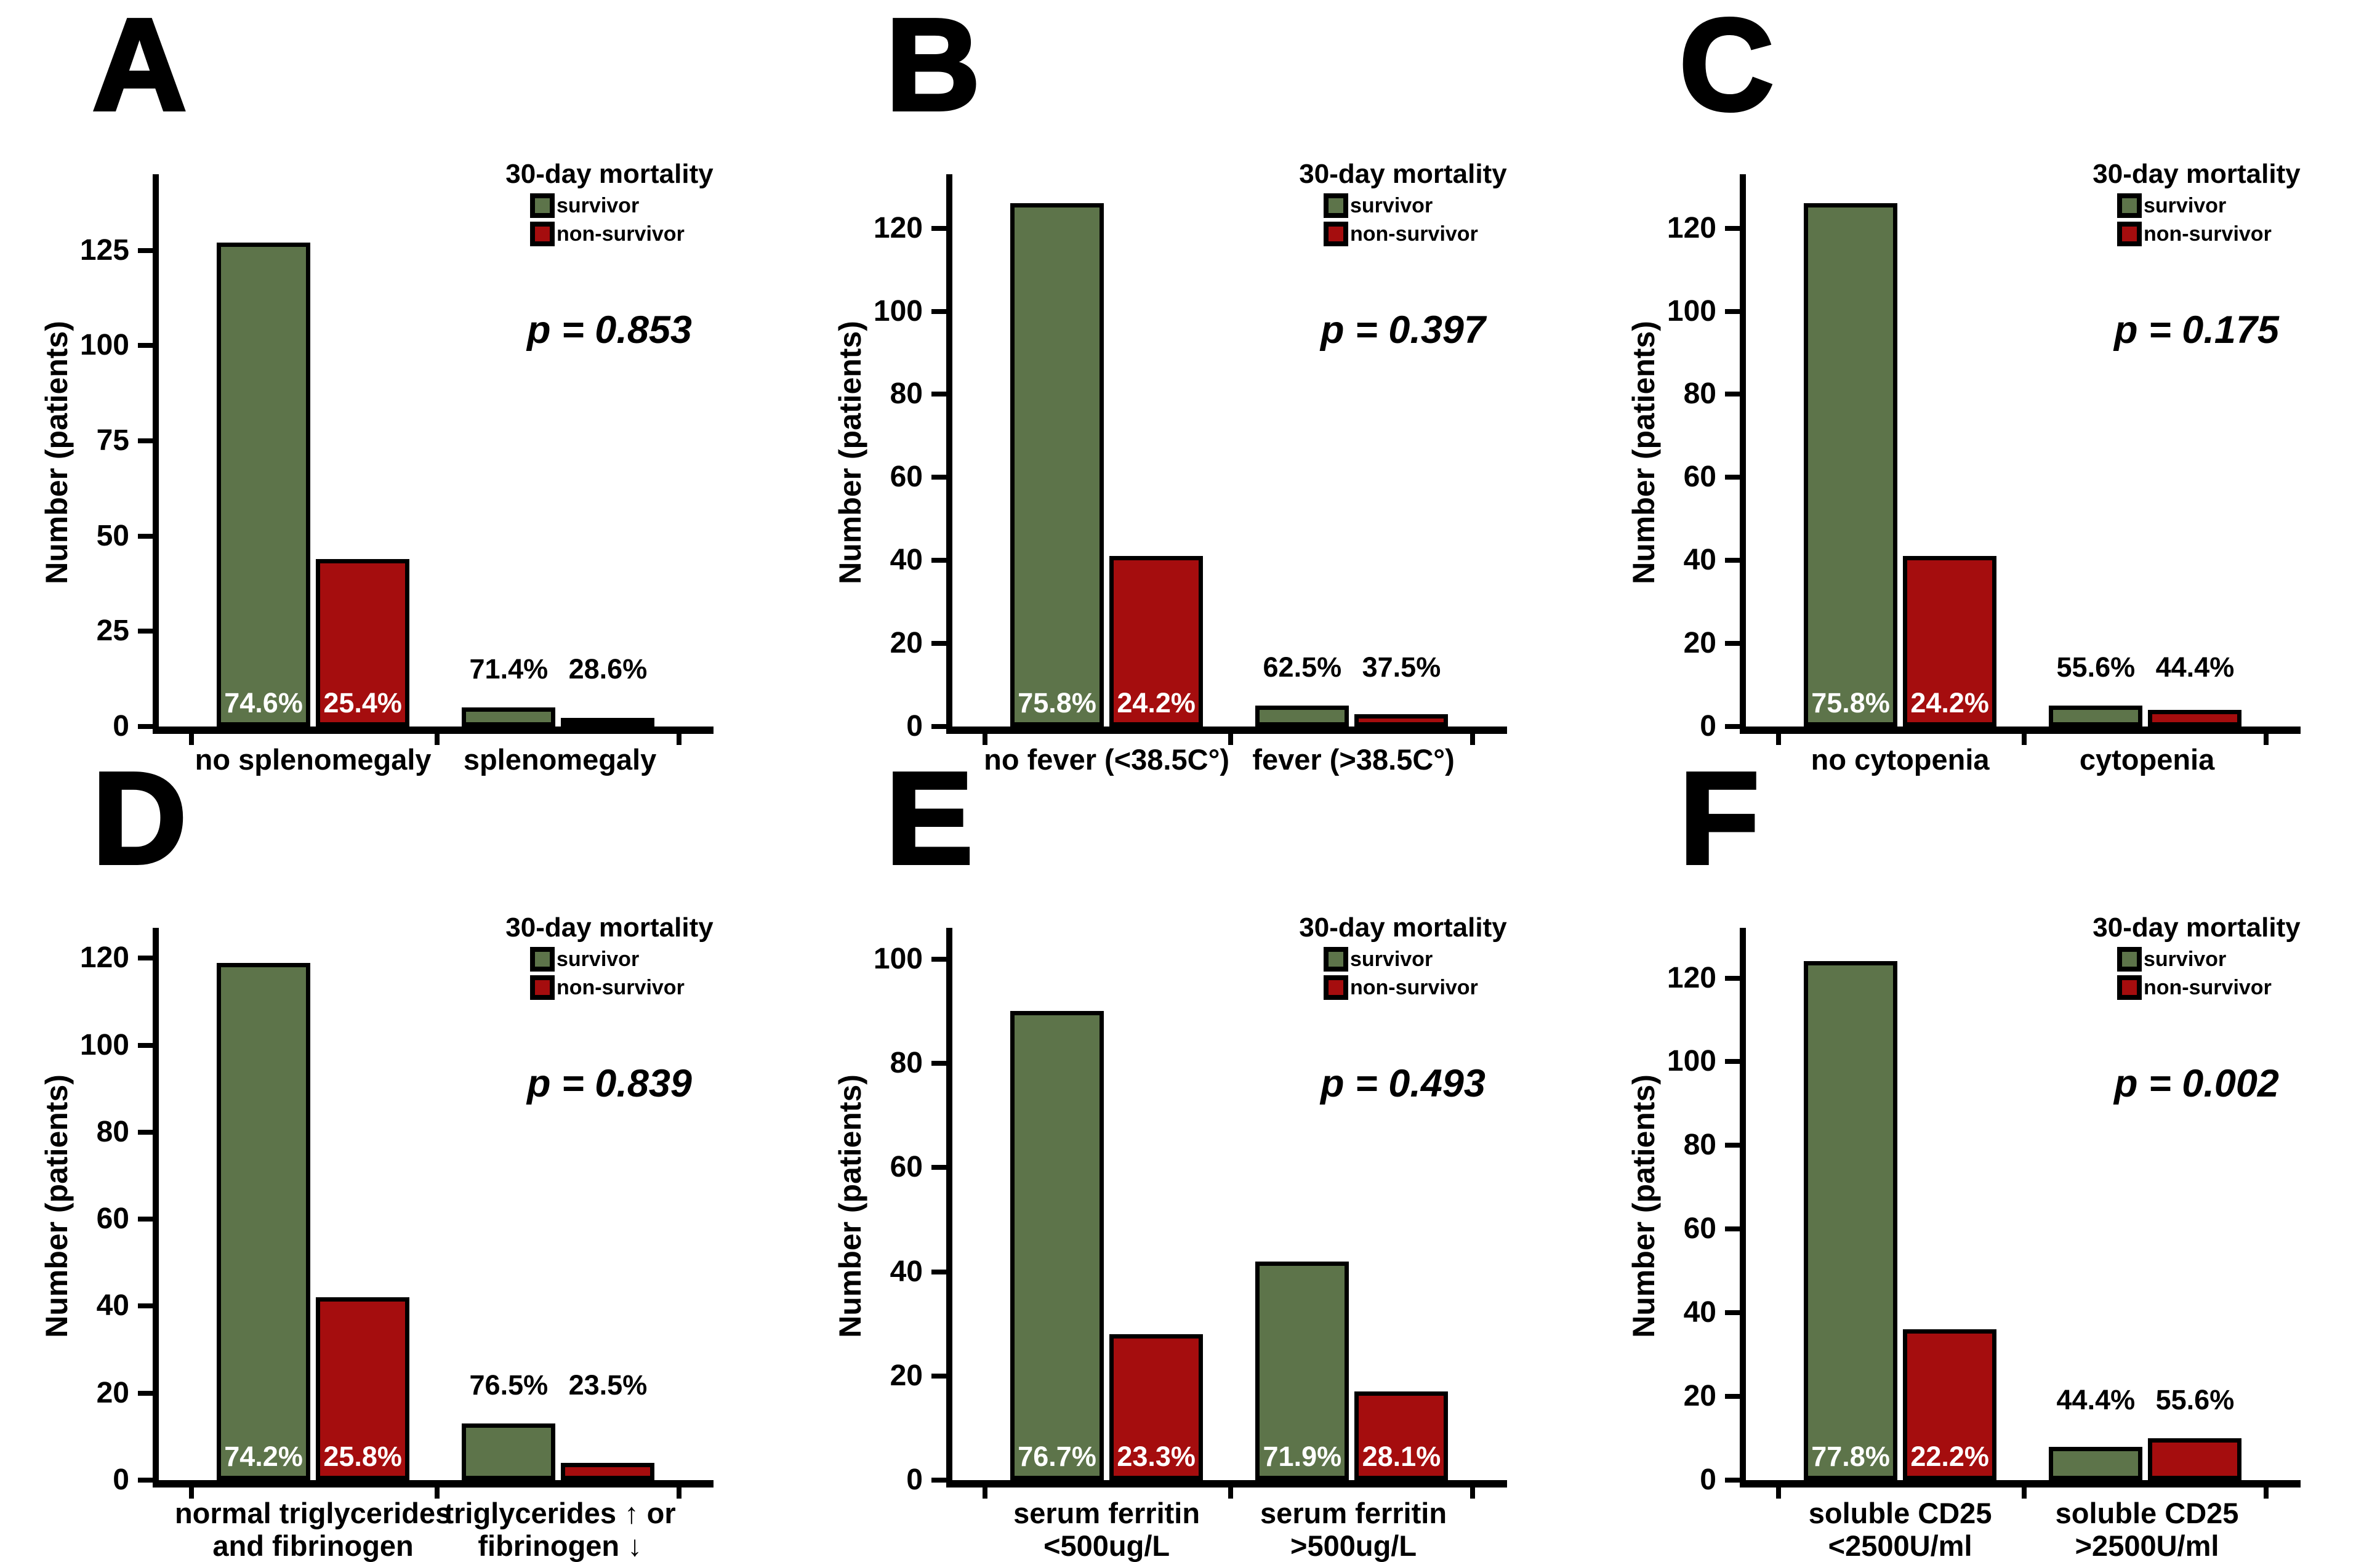 This screenshot has width=2380, height=1562. I want to click on panel-letter: C, so click(1727, 69).